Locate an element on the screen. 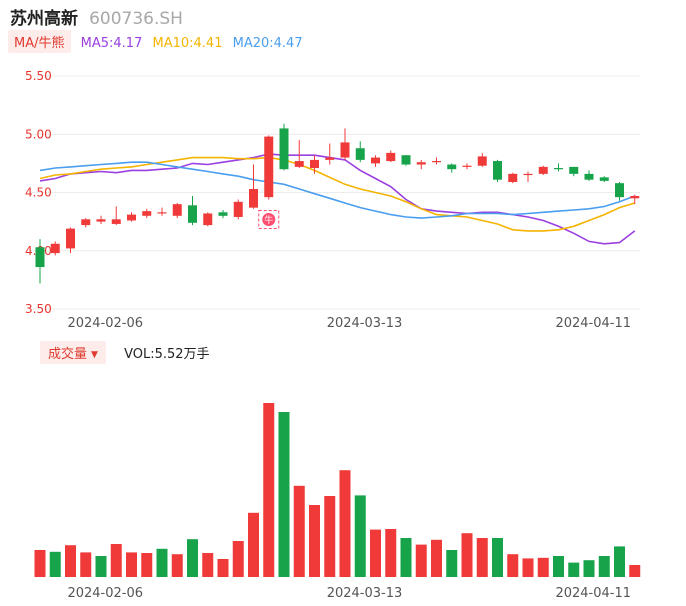  price-y-axis: 5.505.004.504.003.50 is located at coordinates (38, 192).